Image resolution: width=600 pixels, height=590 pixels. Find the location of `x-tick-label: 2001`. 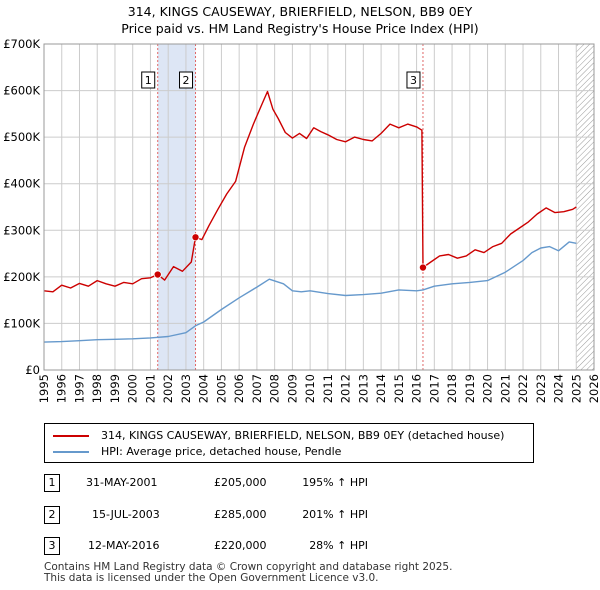

x-tick-label: 2001 is located at coordinates (150, 388).